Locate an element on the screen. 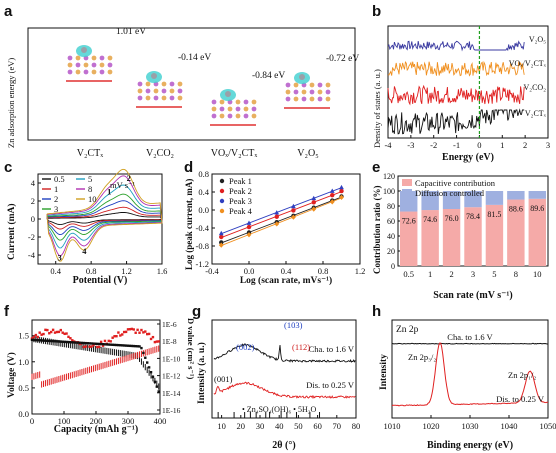 The width and height of the screenshot is (556, 453). legend-label: 10 is located at coordinates (92, 199).